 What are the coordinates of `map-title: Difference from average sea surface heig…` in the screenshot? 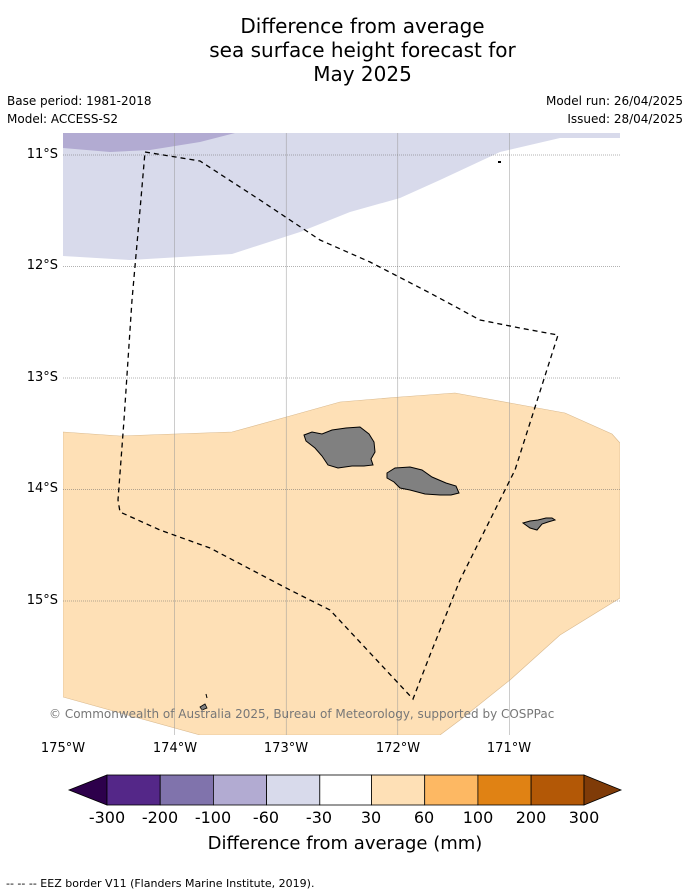 It's located at (345, 50).